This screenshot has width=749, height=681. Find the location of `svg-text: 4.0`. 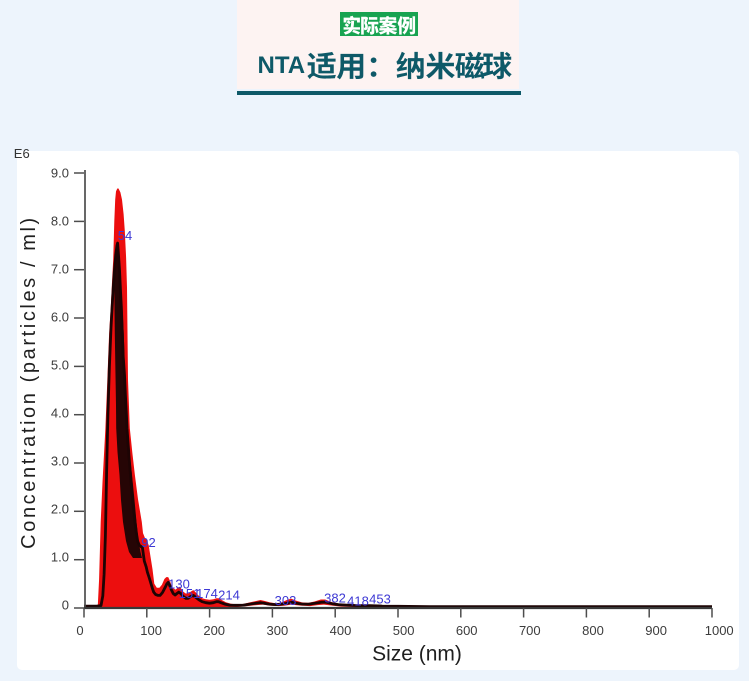

svg-text: 4.0 is located at coordinates (60, 413).